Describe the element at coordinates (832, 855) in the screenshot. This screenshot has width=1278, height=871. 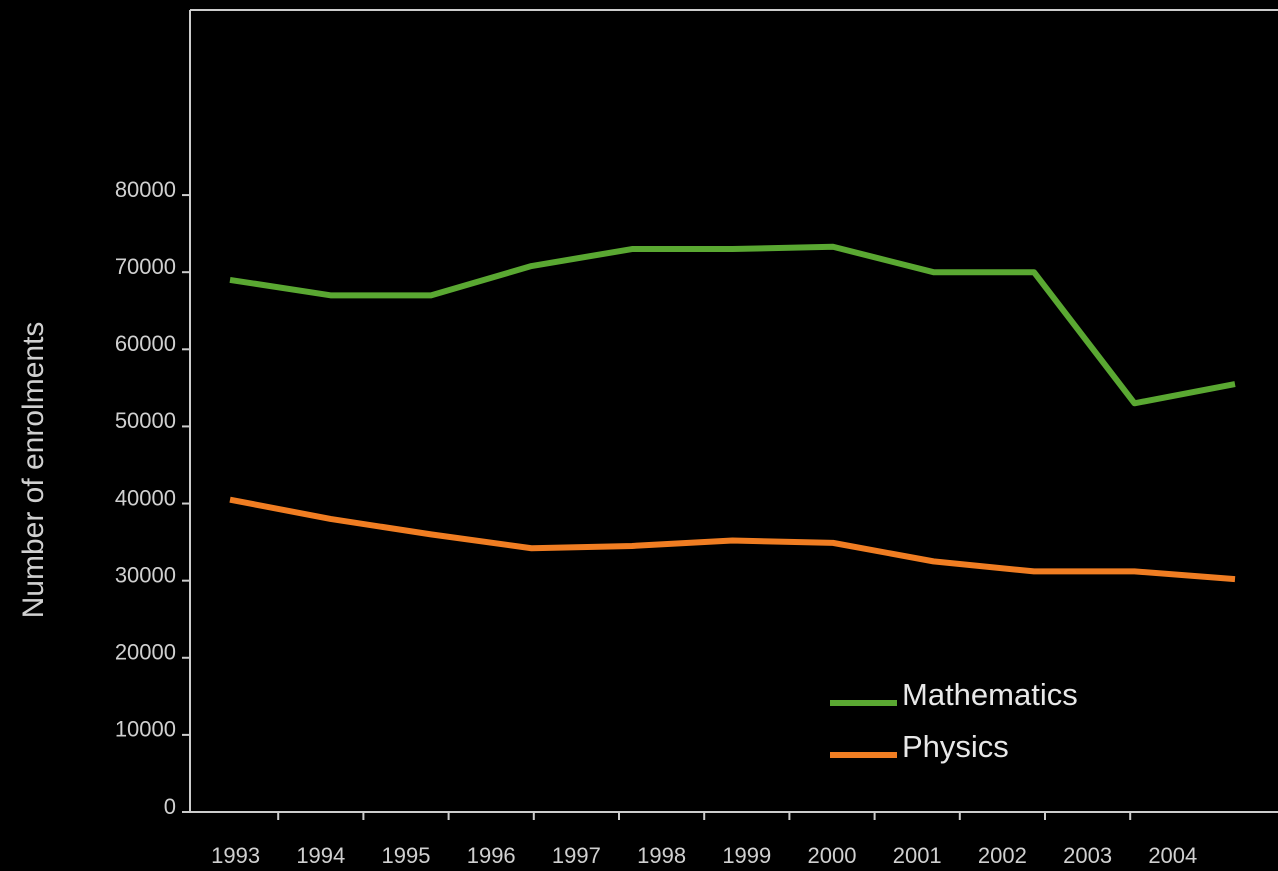
I see `x-tick-label: 2000` at that location.